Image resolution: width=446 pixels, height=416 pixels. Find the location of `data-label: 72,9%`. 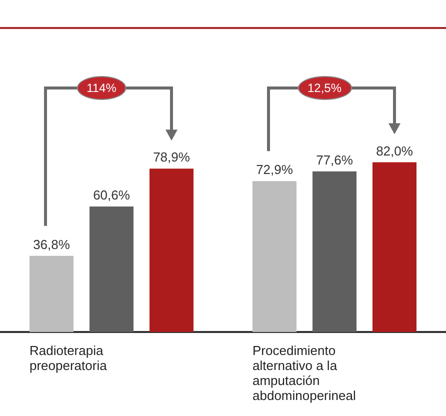

data-label: 72,9% is located at coordinates (275, 170).